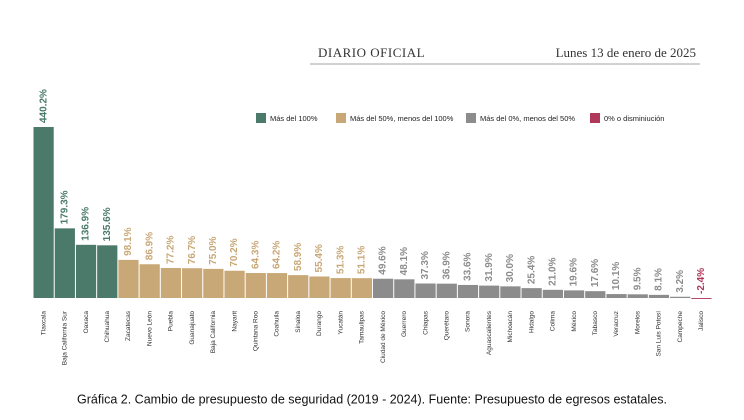  I want to click on category-label: Tlaxcala, so click(43, 323).